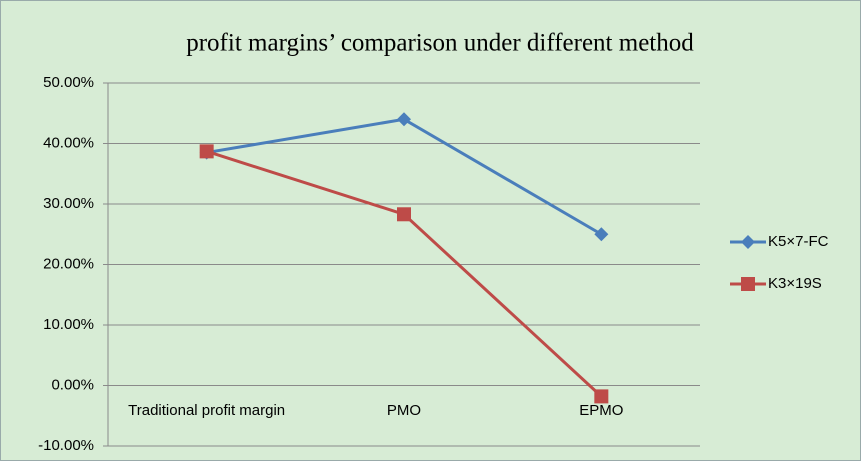 This screenshot has height=461, width=861. What do you see at coordinates (795, 283) in the screenshot?
I see `legend-label: K3×19S` at bounding box center [795, 283].